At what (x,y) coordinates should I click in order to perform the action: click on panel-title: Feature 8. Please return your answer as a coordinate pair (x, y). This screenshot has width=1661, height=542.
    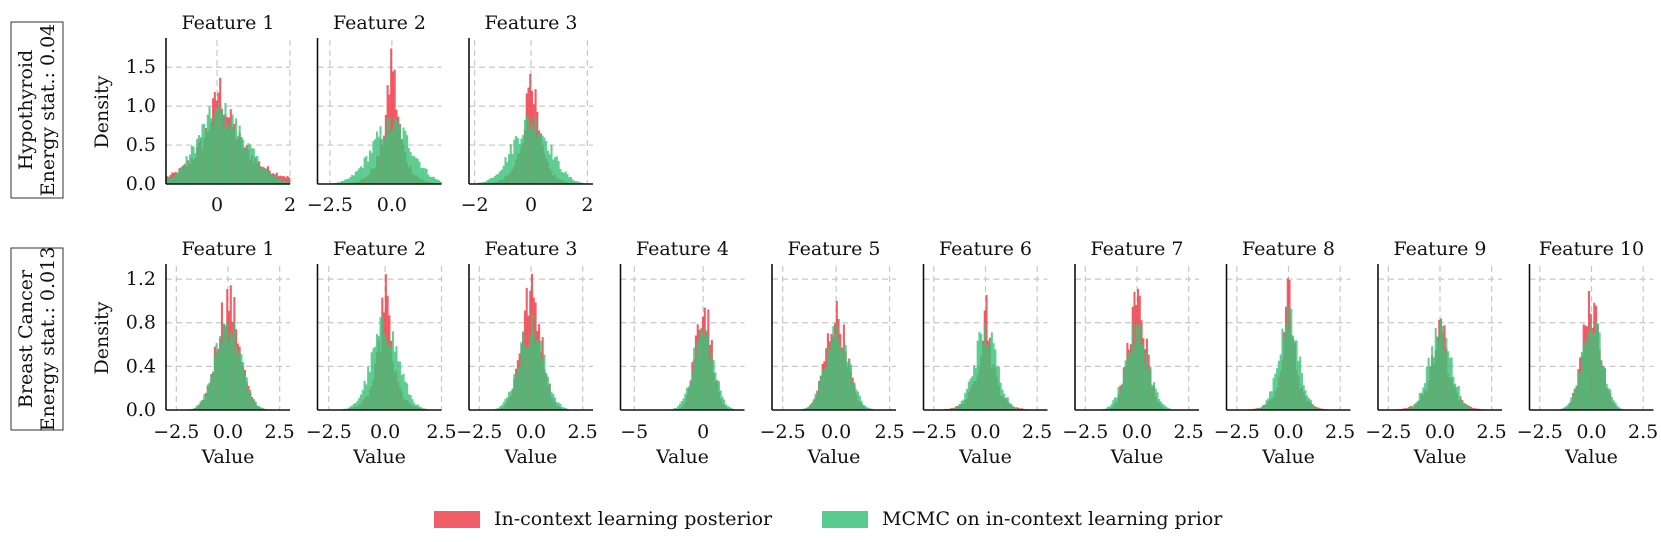
    Looking at the image, I should click on (1288, 249).